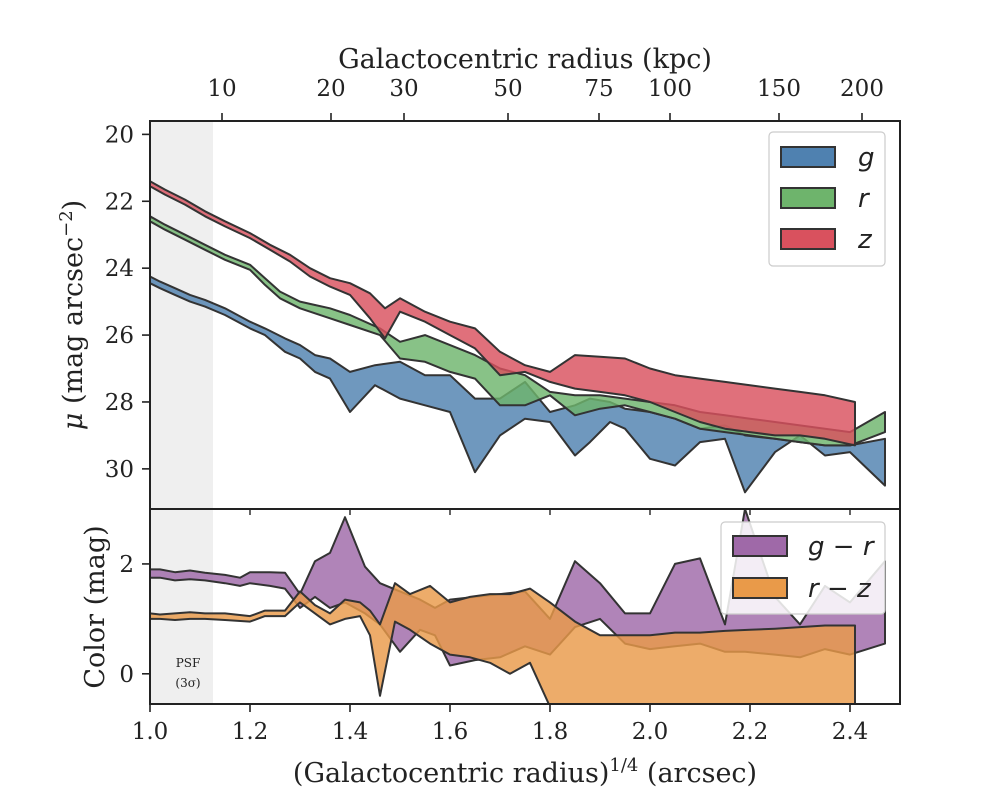 The width and height of the screenshot is (1000, 805). What do you see at coordinates (760, 546) in the screenshot?
I see `legend-swatch-g-r` at bounding box center [760, 546].